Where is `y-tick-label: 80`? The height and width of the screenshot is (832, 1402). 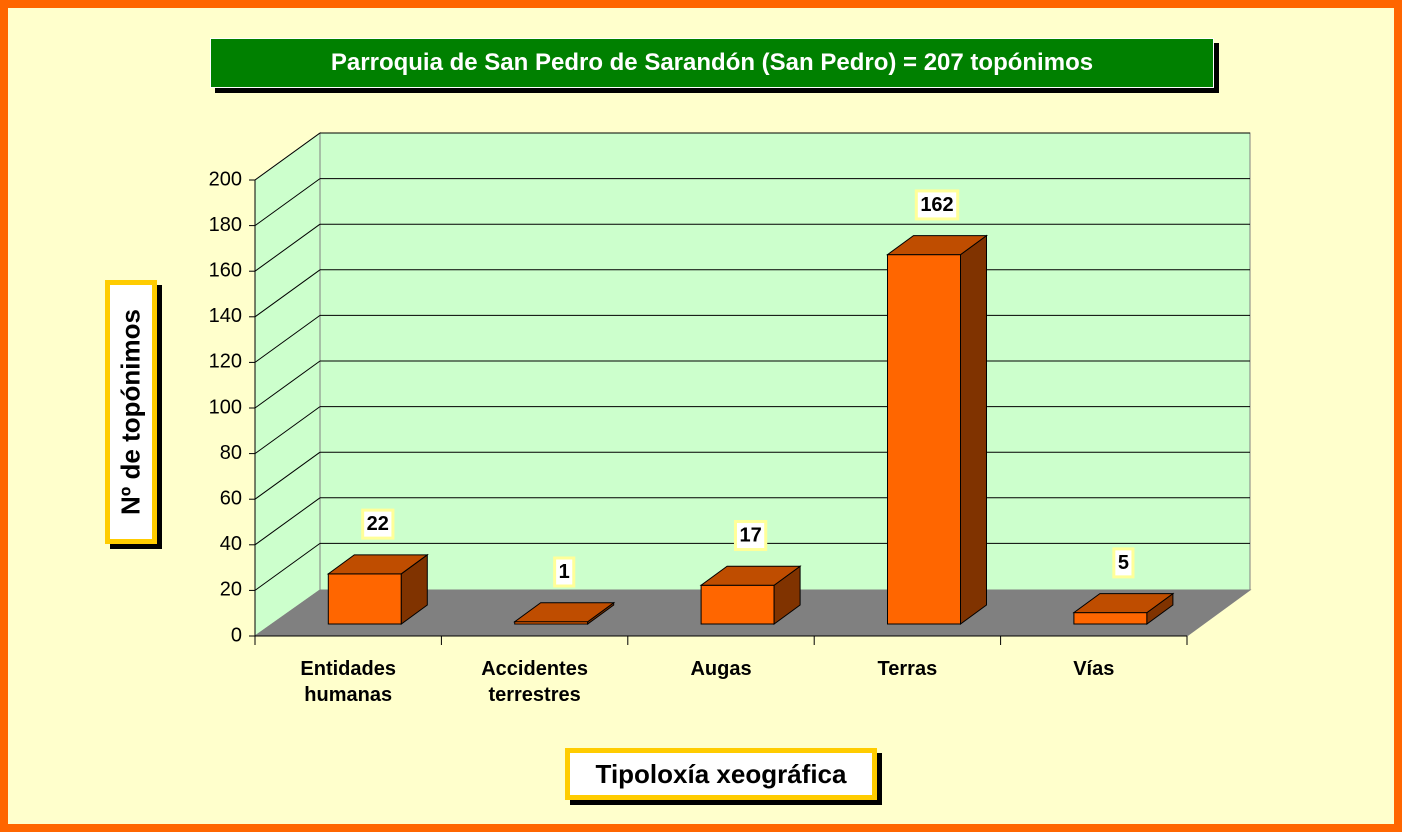
y-tick-label: 80 is located at coordinates (231, 453).